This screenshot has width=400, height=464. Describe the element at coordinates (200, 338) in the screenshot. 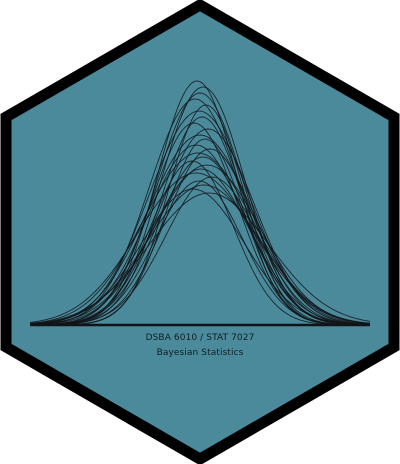

I see `course-code: DSBA 6010 / STAT 7027` at that location.